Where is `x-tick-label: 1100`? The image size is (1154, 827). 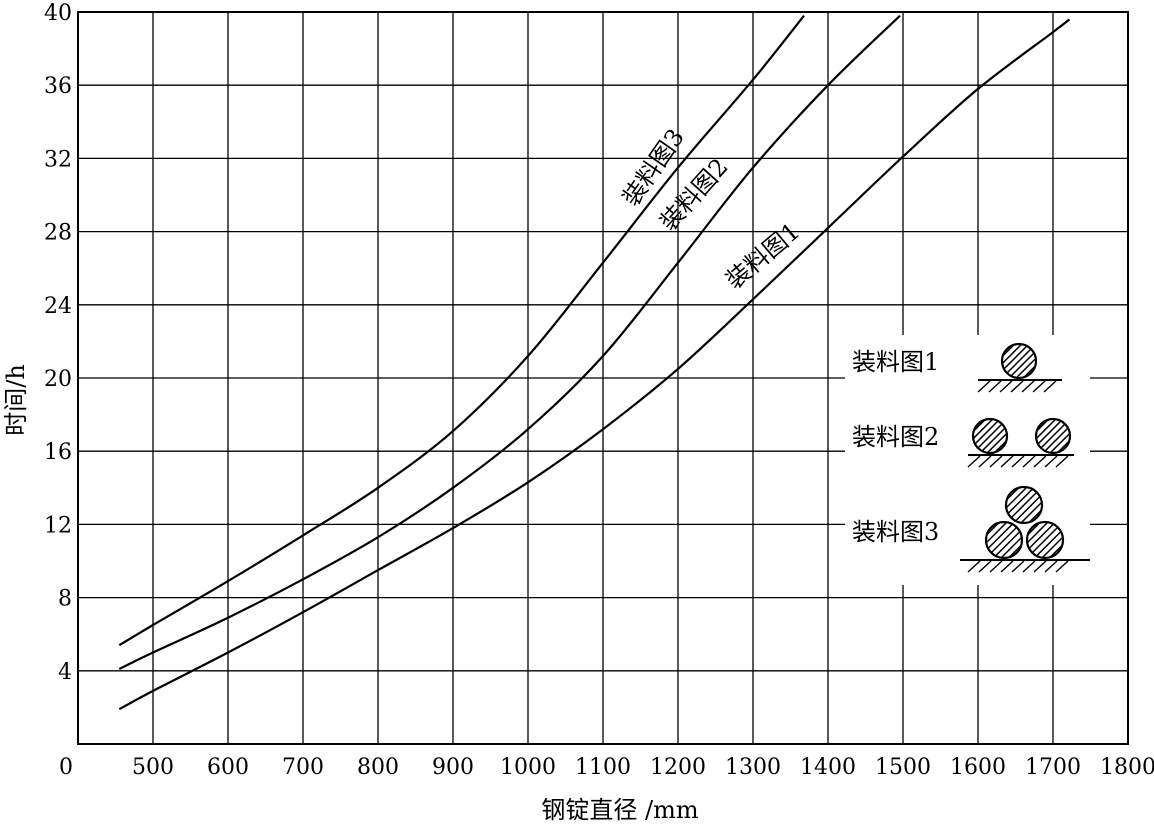 x-tick-label: 1100 is located at coordinates (603, 767).